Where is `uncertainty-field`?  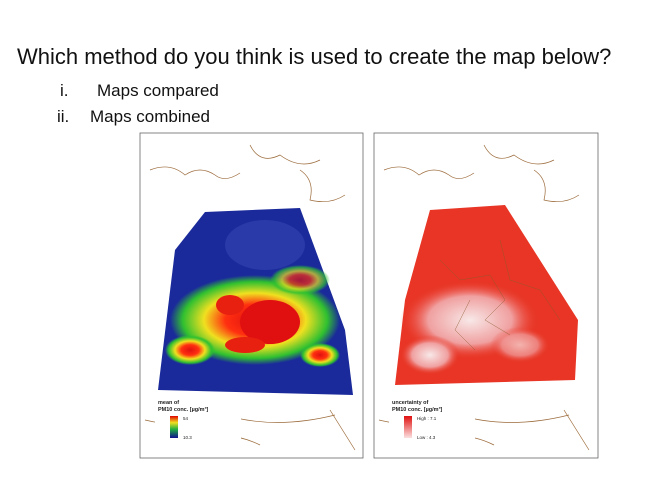
uncertainty-field is located at coordinates (475, 327).